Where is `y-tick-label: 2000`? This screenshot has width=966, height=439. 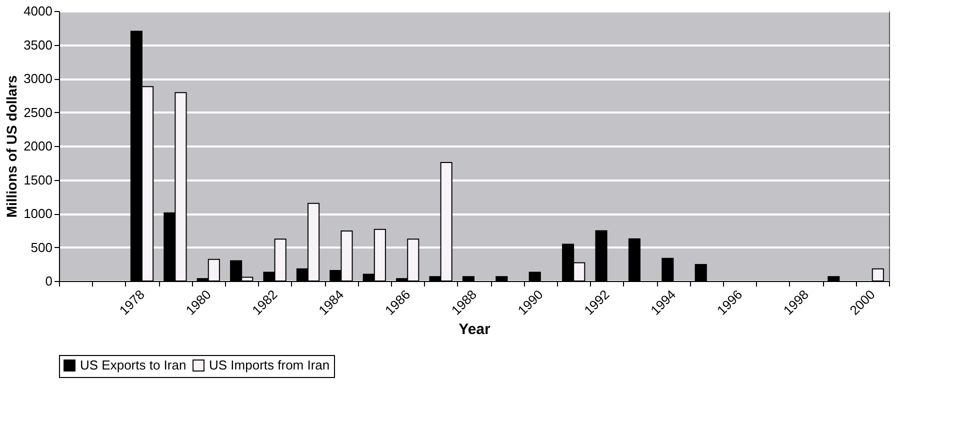
y-tick-label: 2000 is located at coordinates (38, 146).